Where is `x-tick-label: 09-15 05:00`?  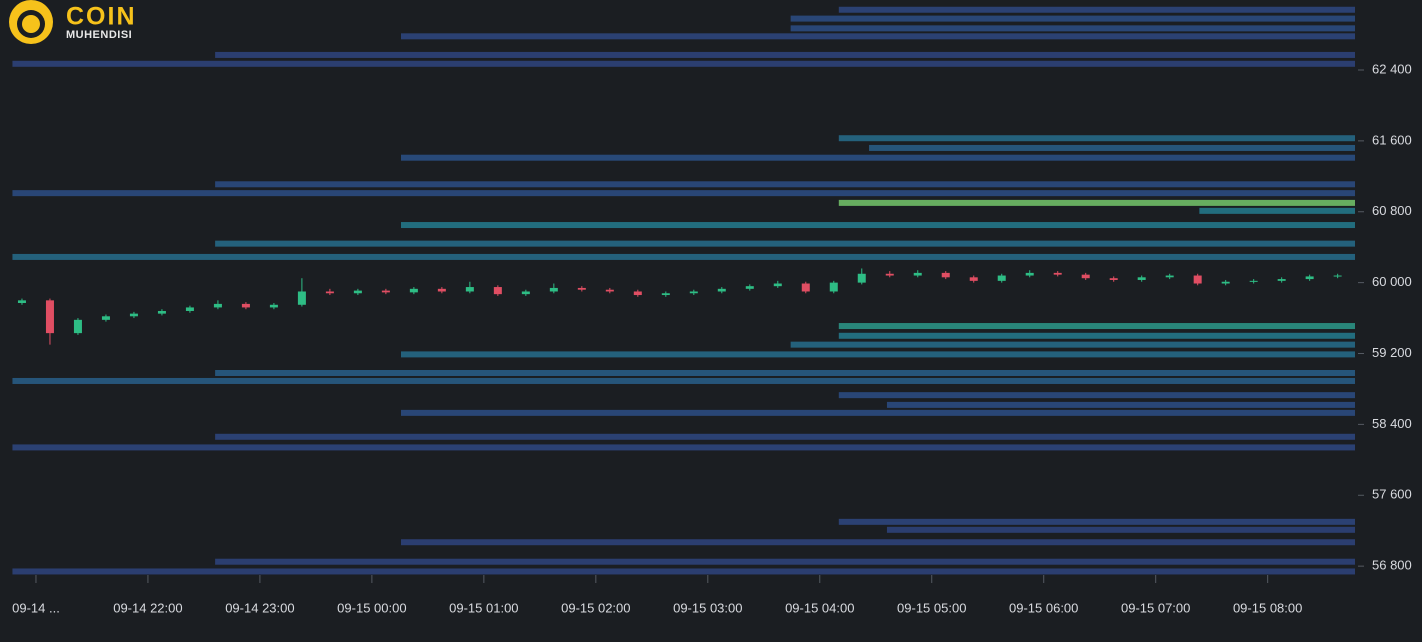 x-tick-label: 09-15 05:00 is located at coordinates (931, 607).